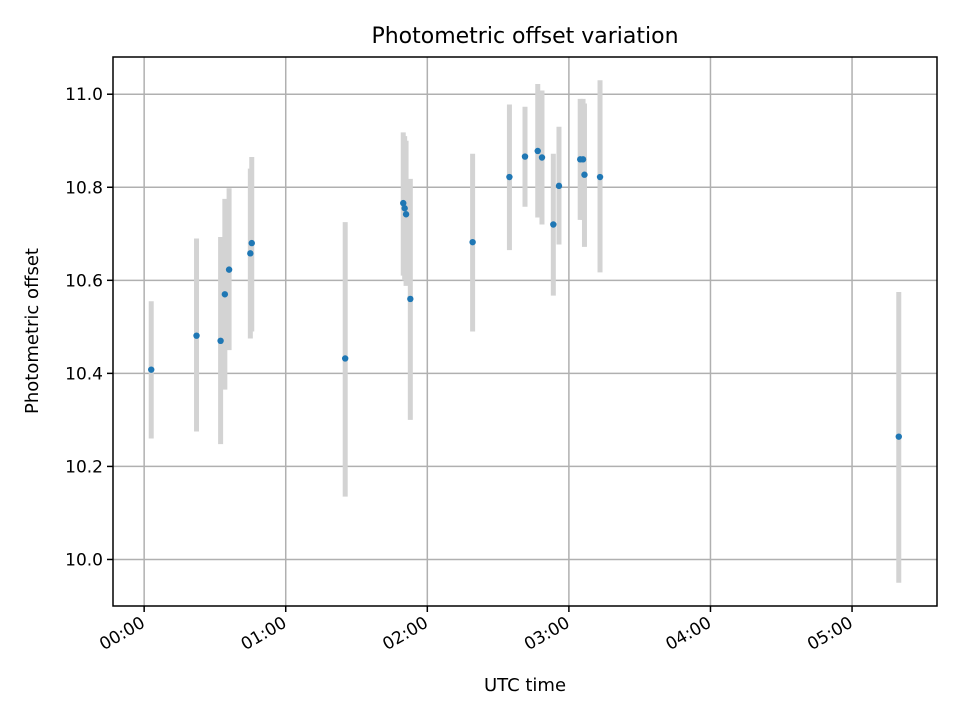 This screenshot has height=720, width=960. Describe the element at coordinates (525, 685) in the screenshot. I see `x-axis-label: UTC time` at that location.